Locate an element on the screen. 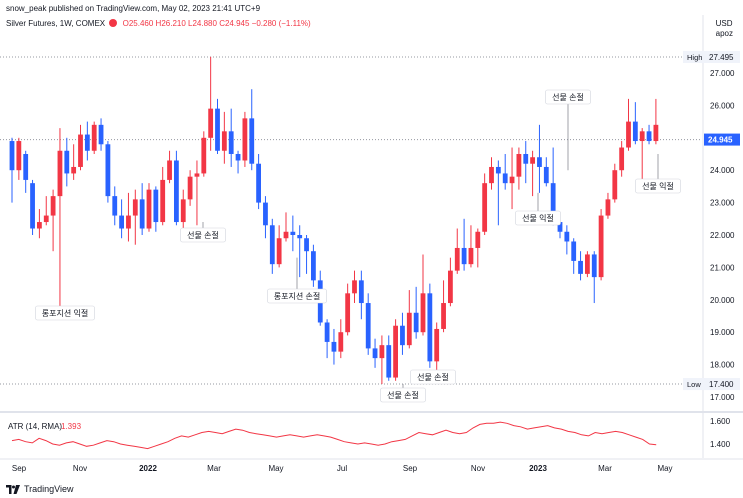 The width and height of the screenshot is (743, 498). time-tick-label: Sep is located at coordinates (410, 468).